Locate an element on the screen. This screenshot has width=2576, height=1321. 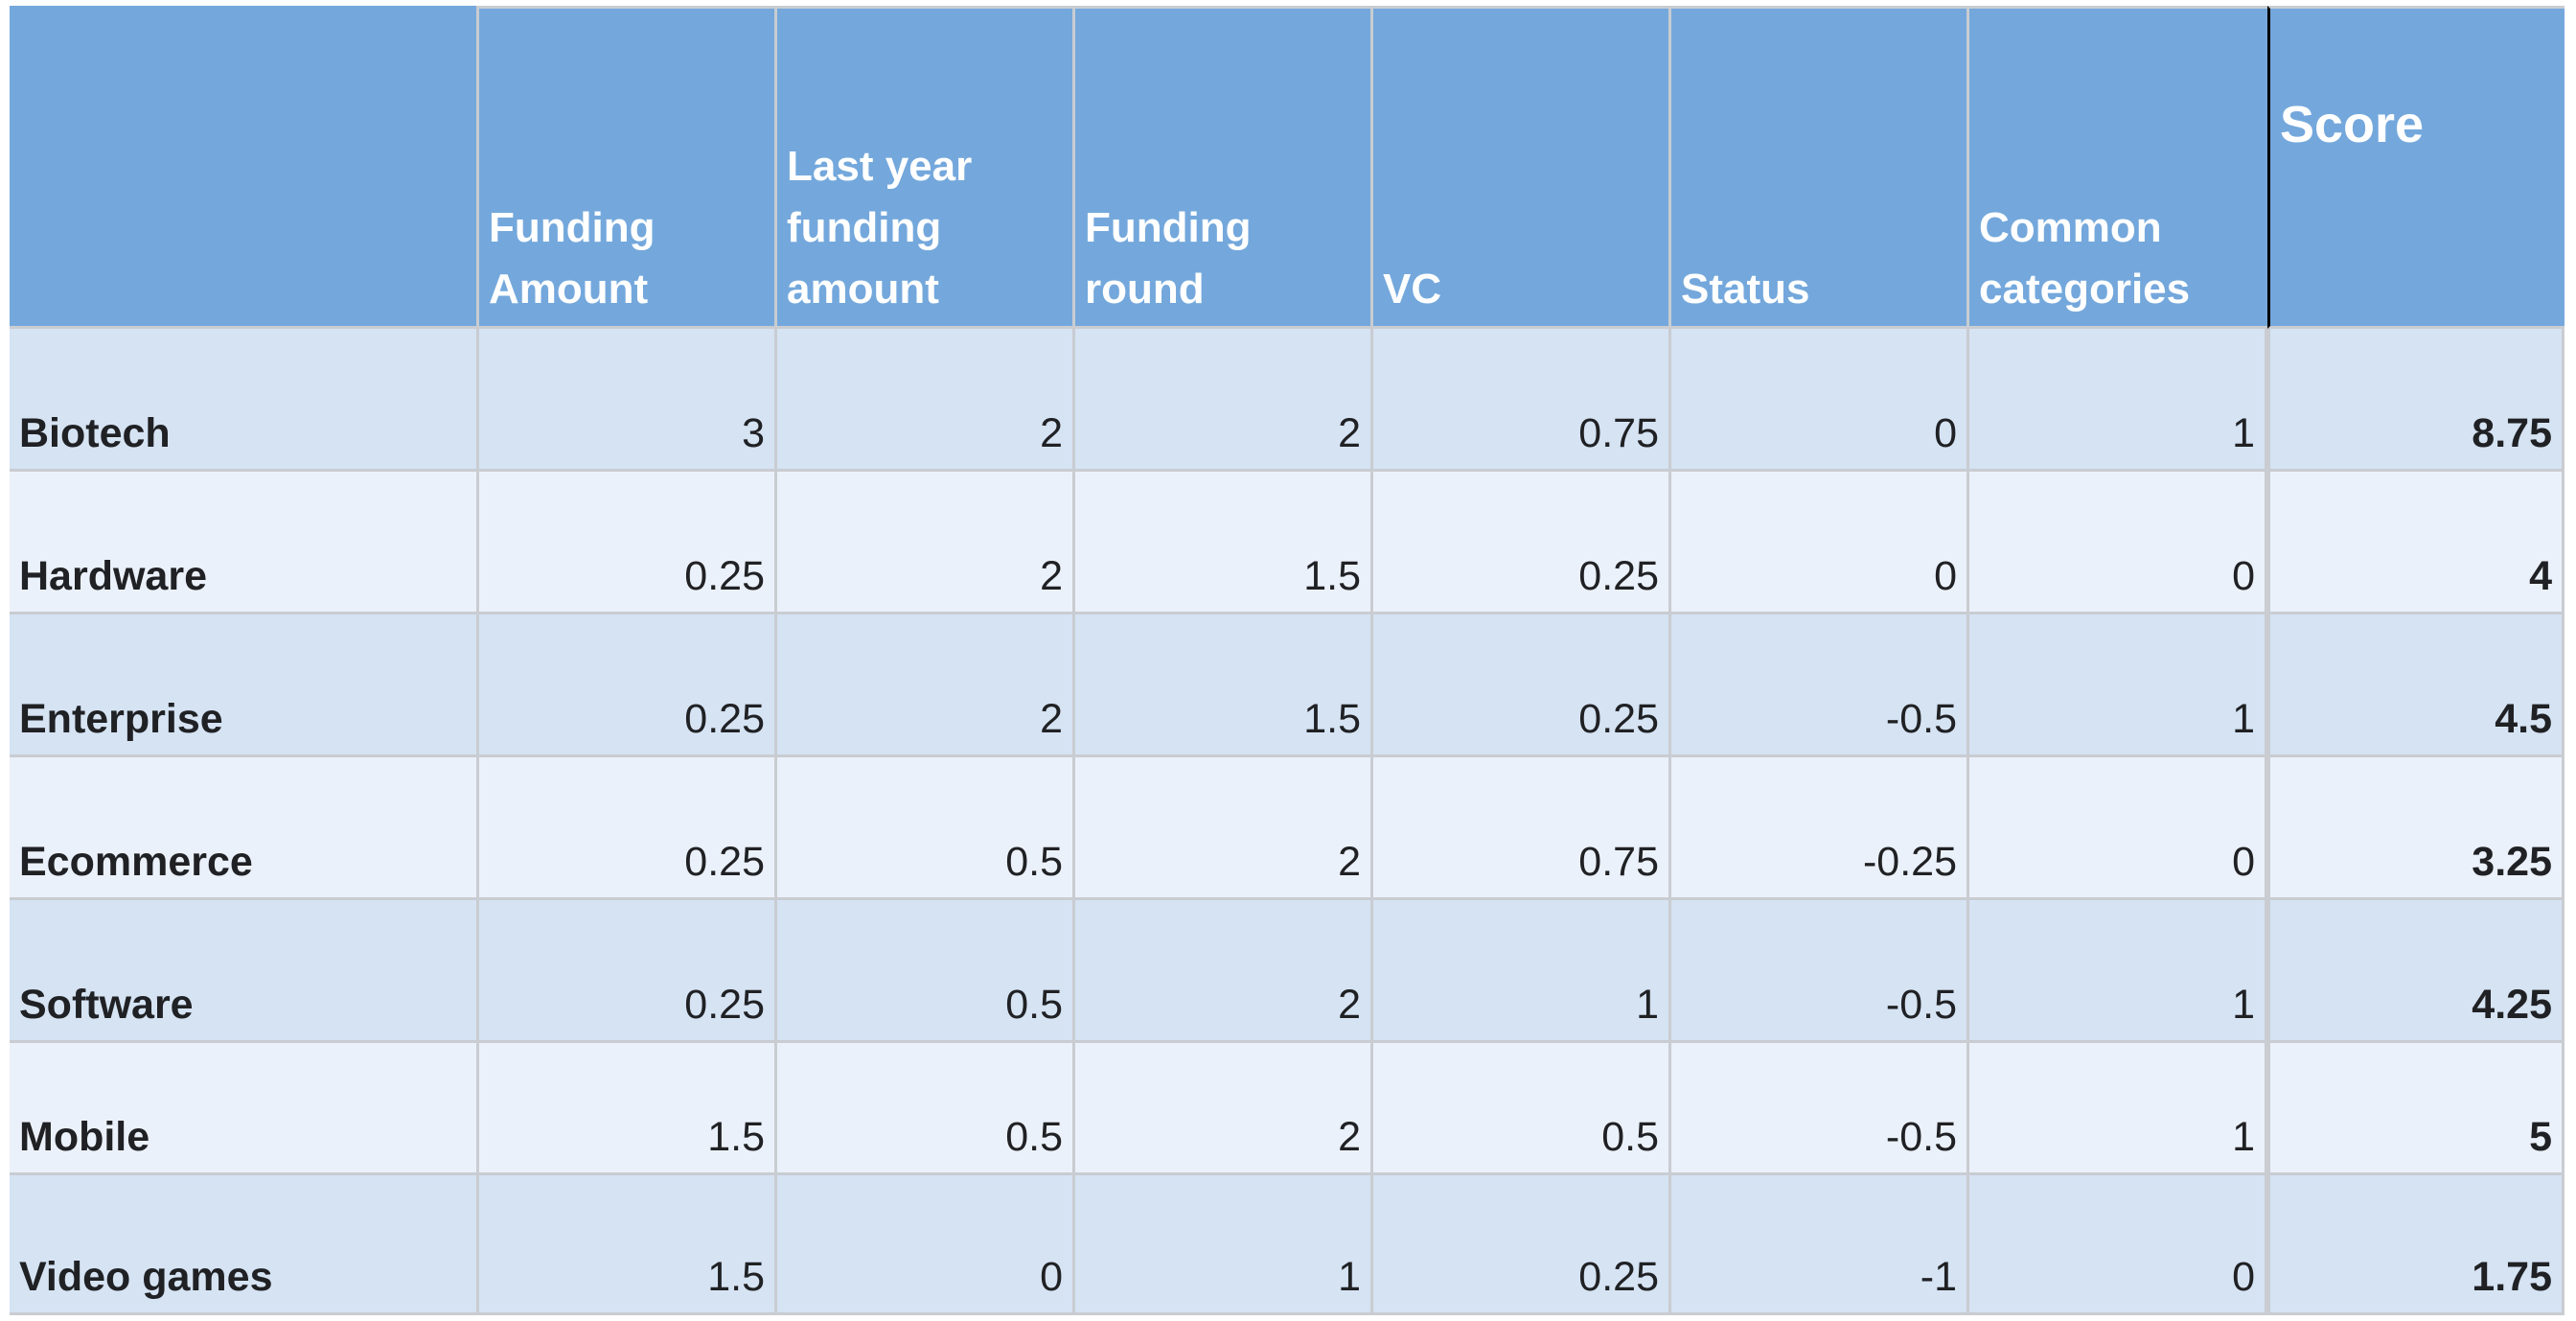
category-cell: Ecommerce is located at coordinates (244, 828).